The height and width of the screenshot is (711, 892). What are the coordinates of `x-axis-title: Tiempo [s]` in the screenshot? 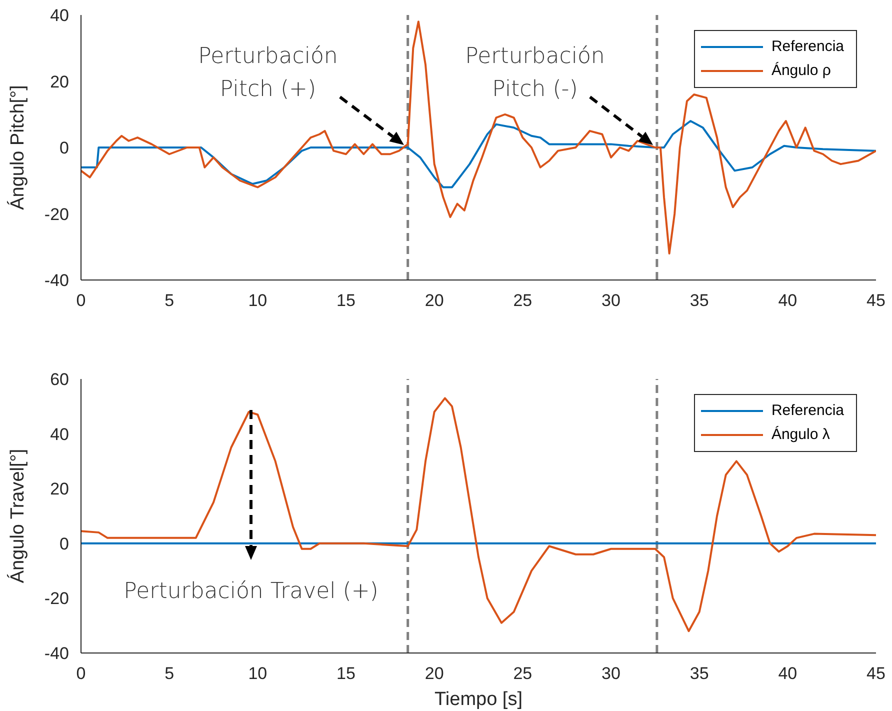 It's located at (478, 699).